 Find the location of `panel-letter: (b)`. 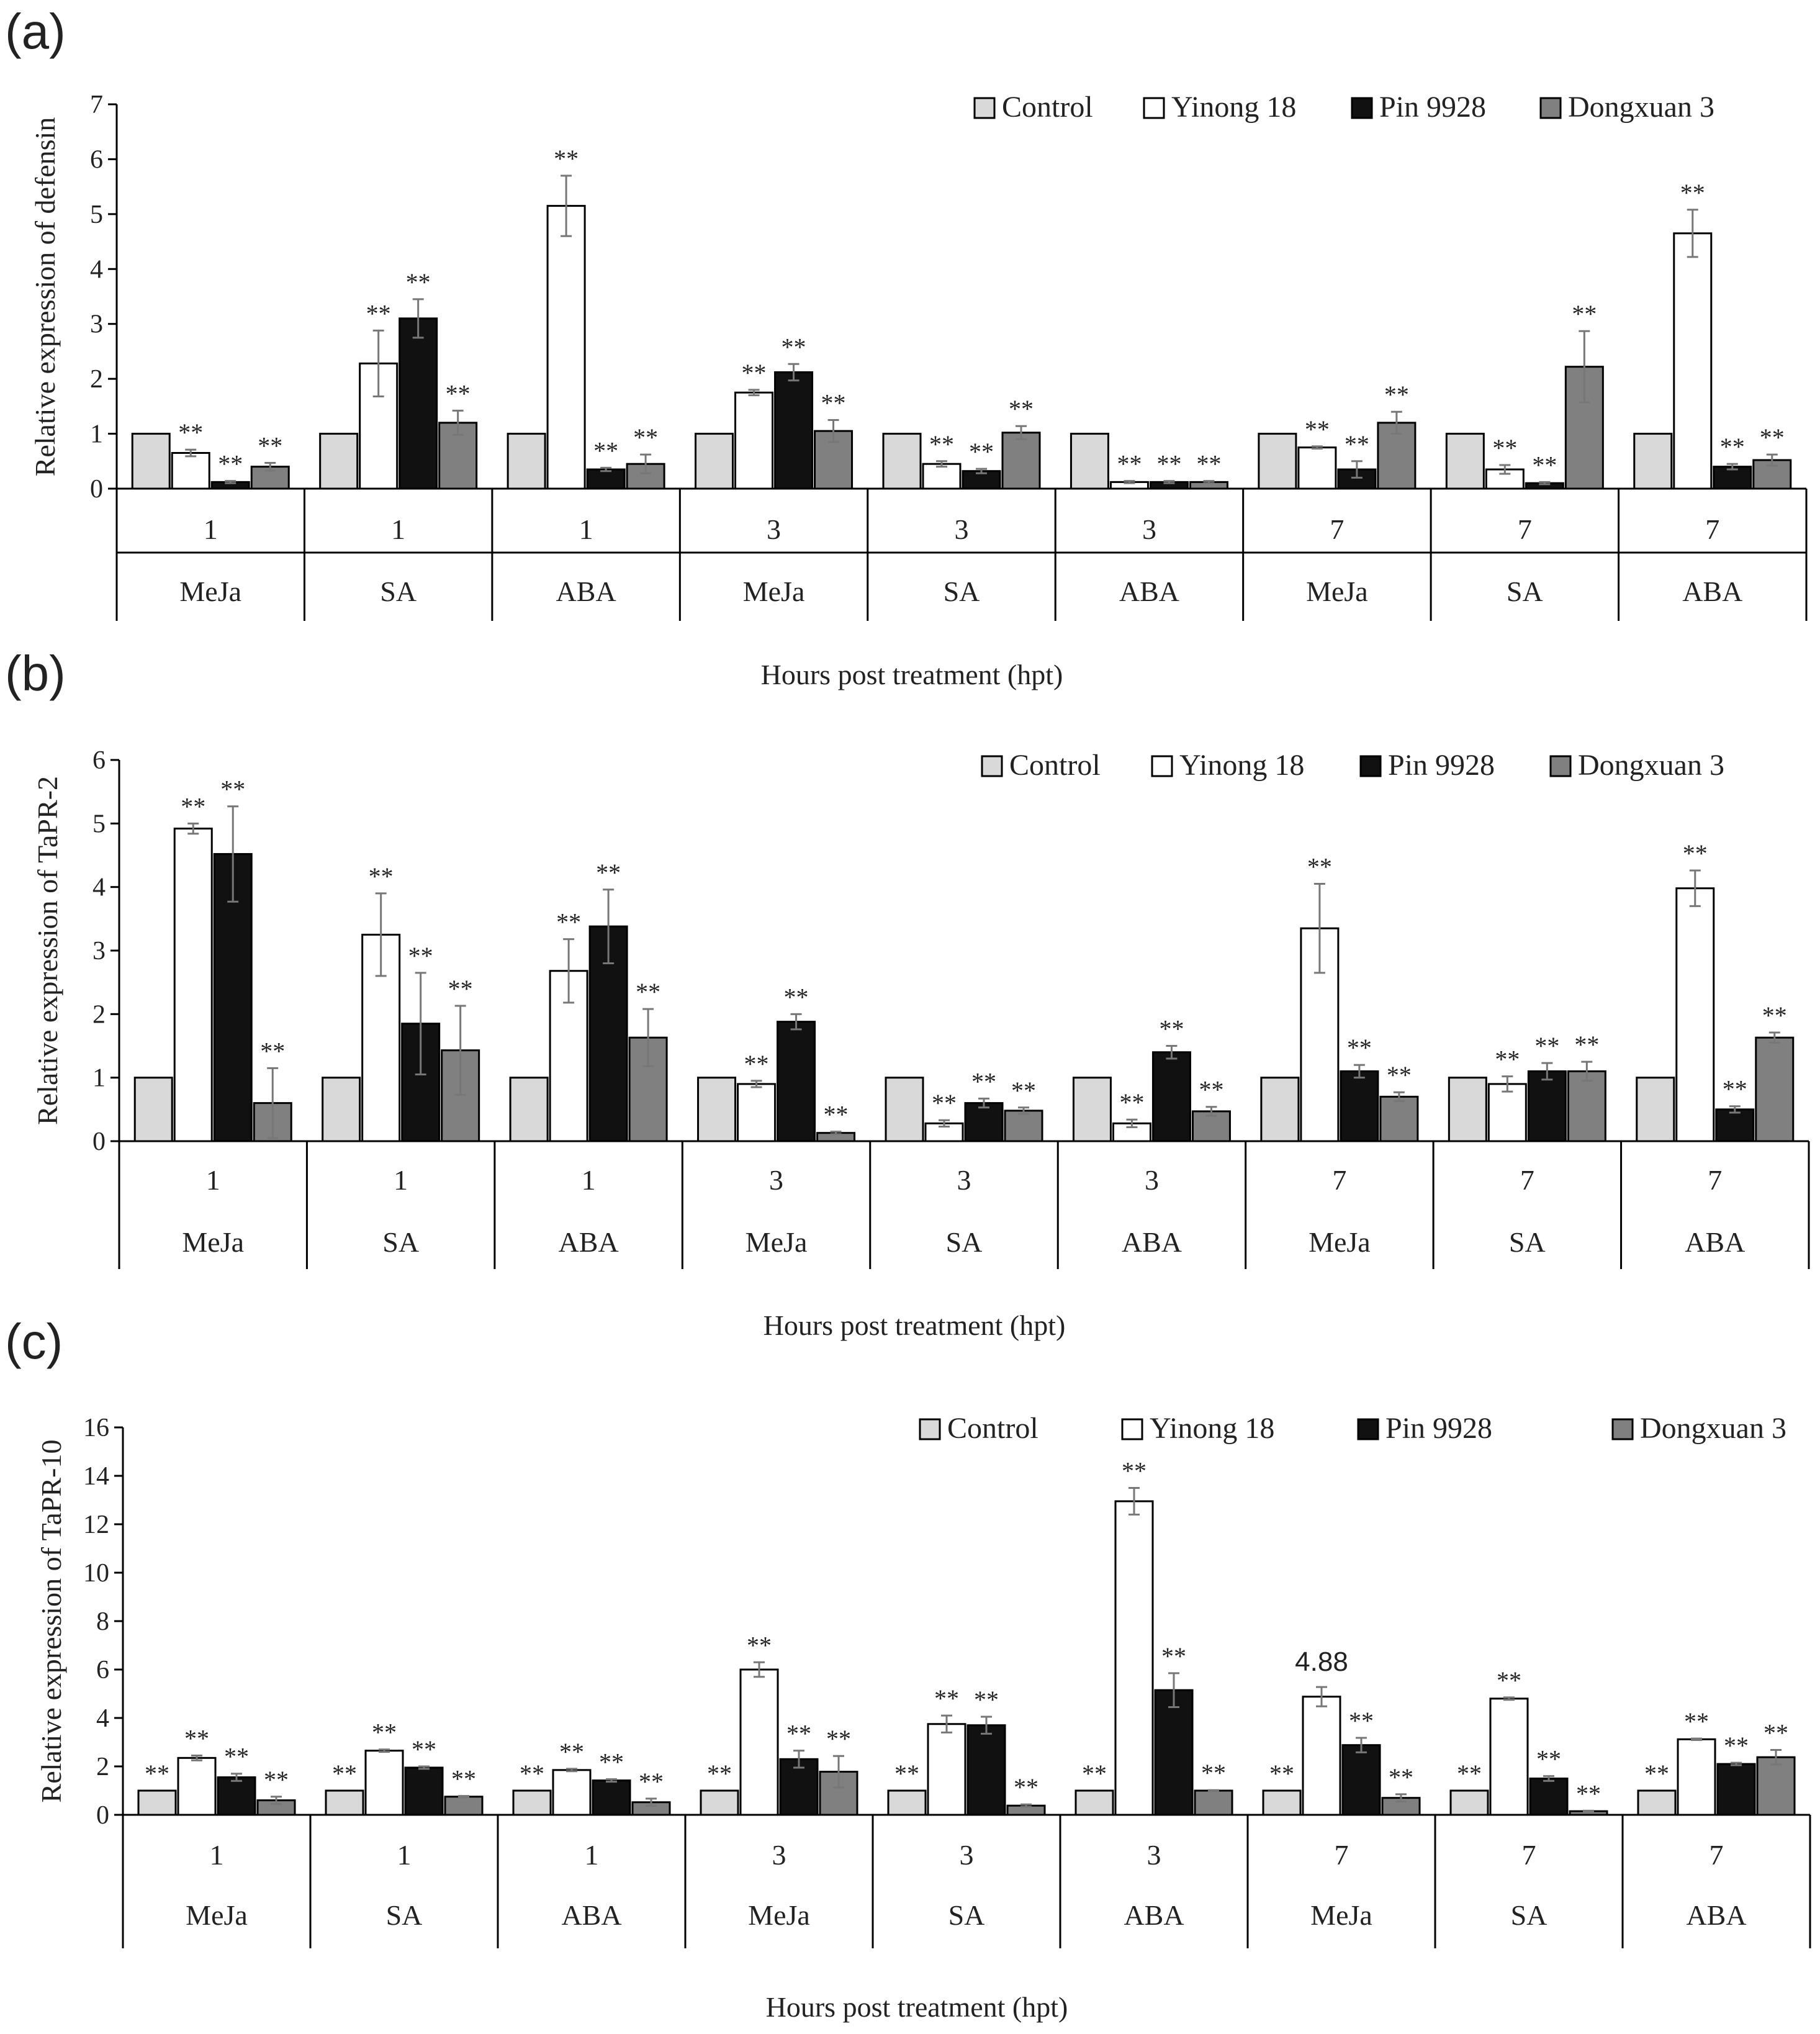

panel-letter: (b) is located at coordinates (36, 673).